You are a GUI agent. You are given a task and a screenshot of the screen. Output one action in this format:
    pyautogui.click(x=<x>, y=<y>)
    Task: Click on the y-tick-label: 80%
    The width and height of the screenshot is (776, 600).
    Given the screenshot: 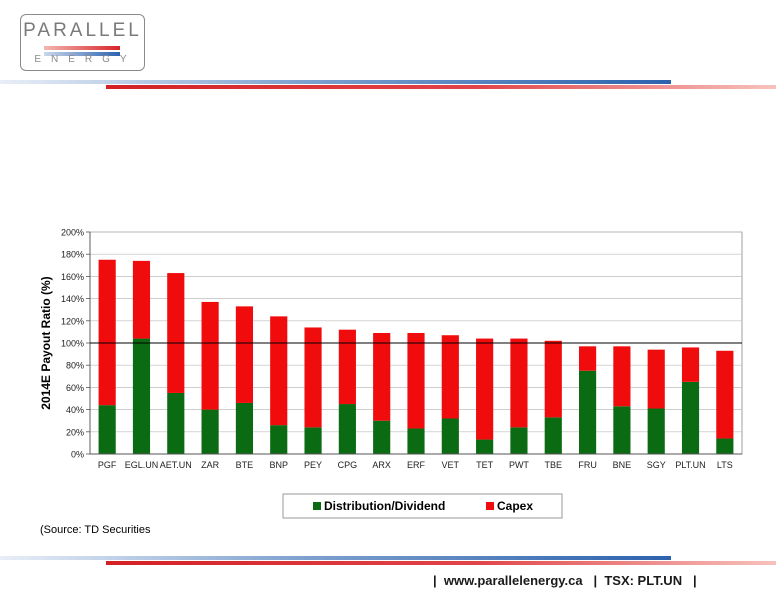 What is the action you would take?
    pyautogui.click(x=75, y=366)
    